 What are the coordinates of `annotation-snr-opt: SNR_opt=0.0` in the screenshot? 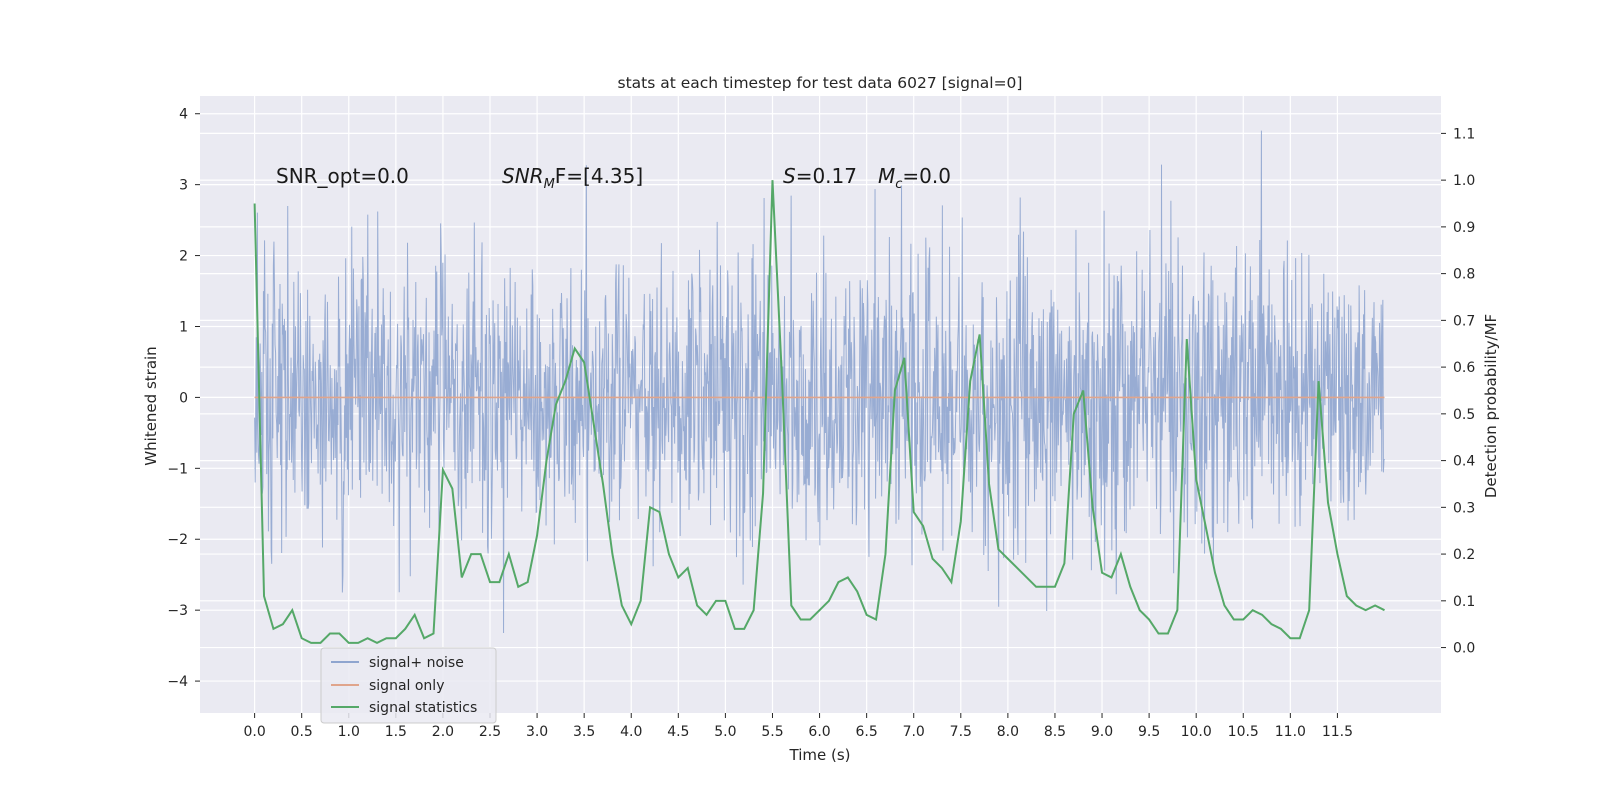 It's located at (342, 176).